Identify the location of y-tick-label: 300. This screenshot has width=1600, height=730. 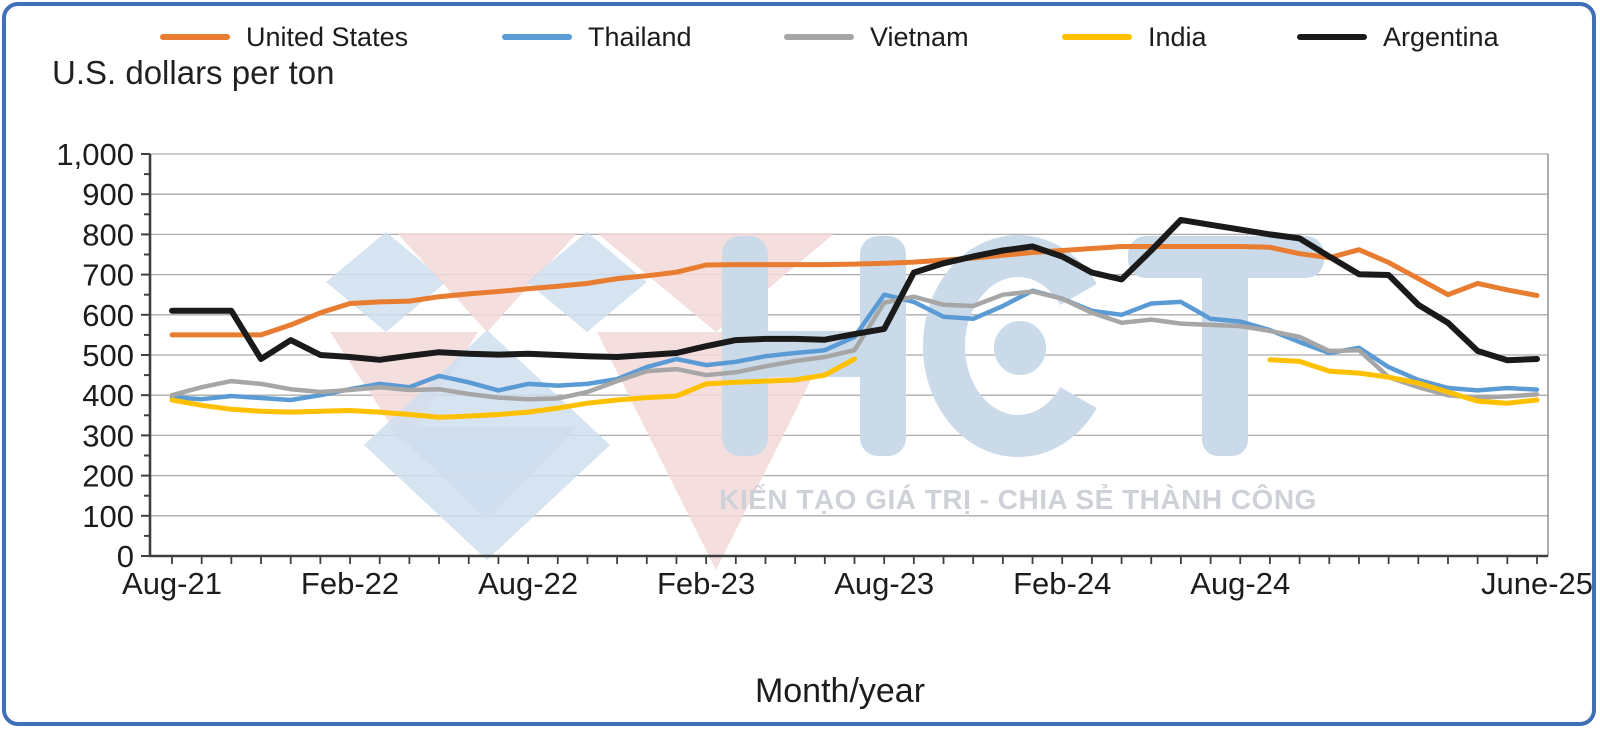
(108, 435).